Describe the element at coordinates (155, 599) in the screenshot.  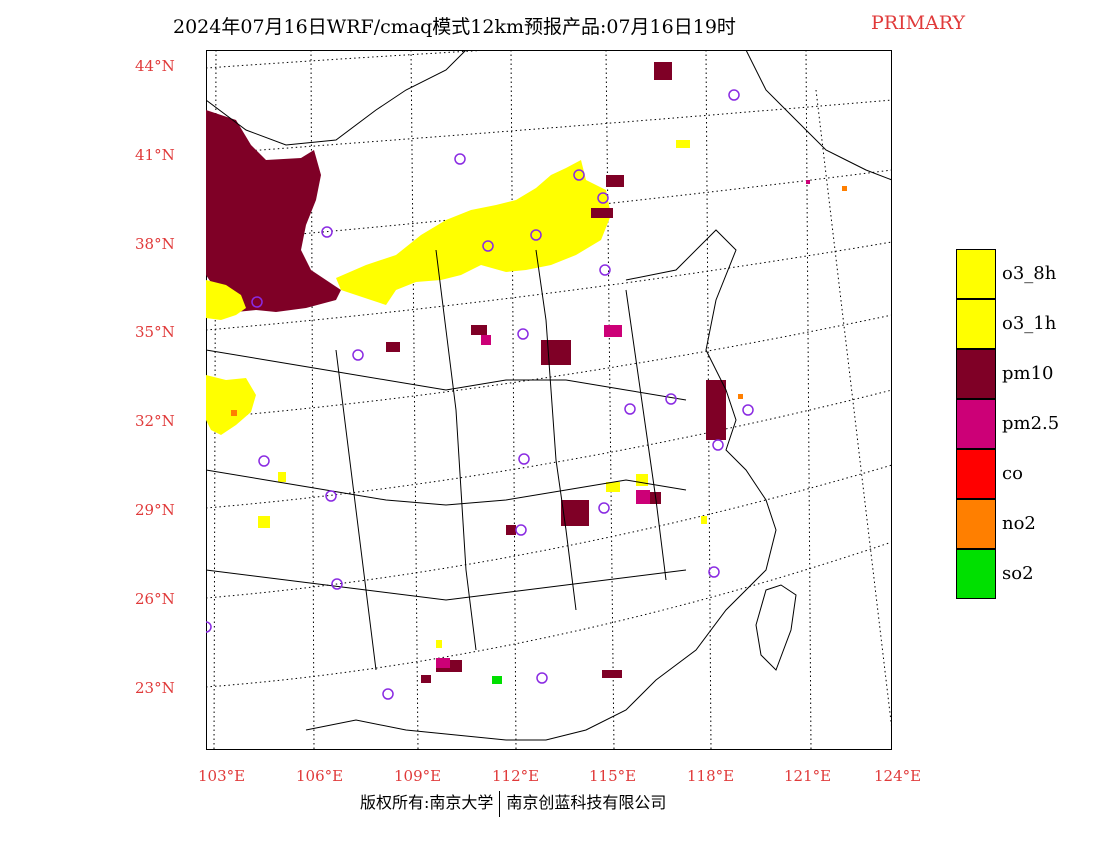
I see `lat-label: 26°N` at that location.